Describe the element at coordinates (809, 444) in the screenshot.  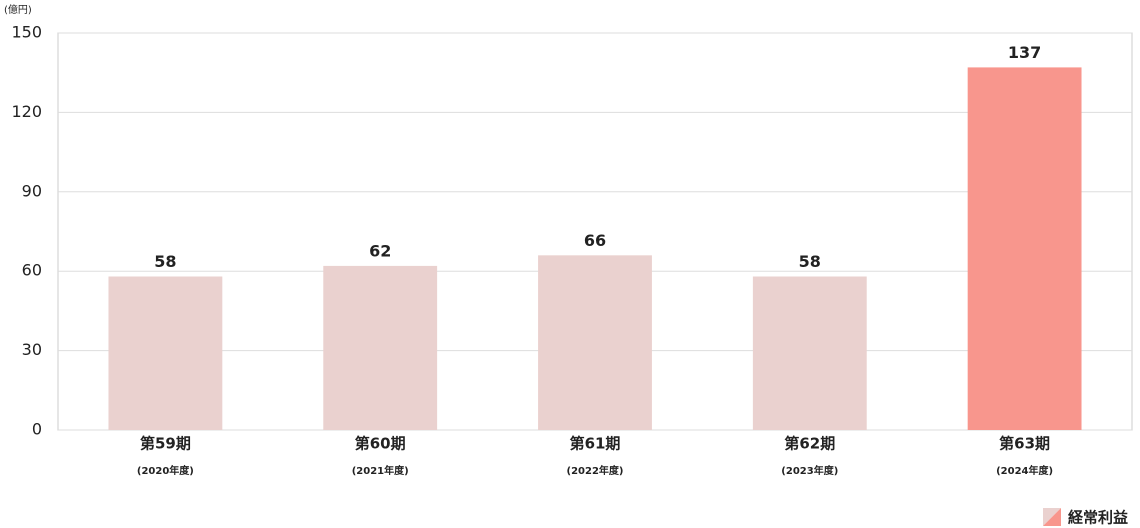
I see `x-tick-label: 第62期` at that location.